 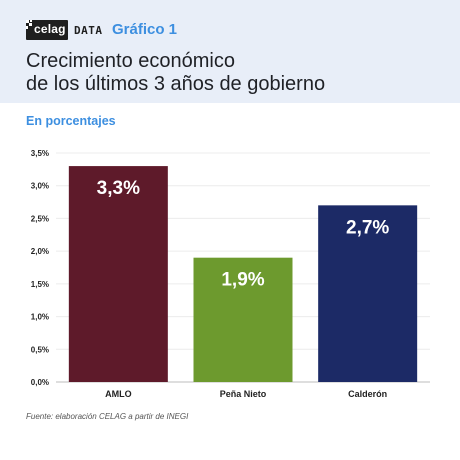 What do you see at coordinates (118, 394) in the screenshot?
I see `x-tick-label: AMLO` at bounding box center [118, 394].